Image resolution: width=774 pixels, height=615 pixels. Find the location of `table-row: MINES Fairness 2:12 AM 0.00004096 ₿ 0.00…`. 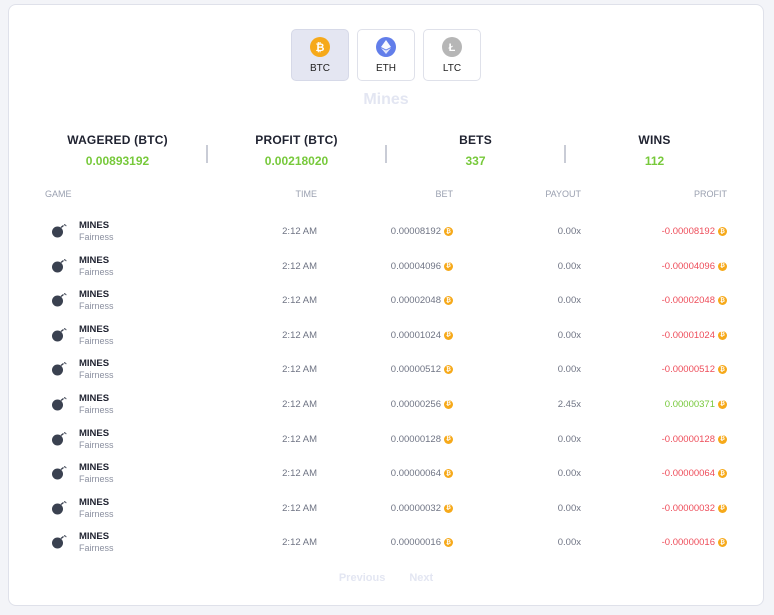

table-row: MINES Fairness 2:12 AM 0.00004096 ₿ 0.00… is located at coordinates (386, 267).